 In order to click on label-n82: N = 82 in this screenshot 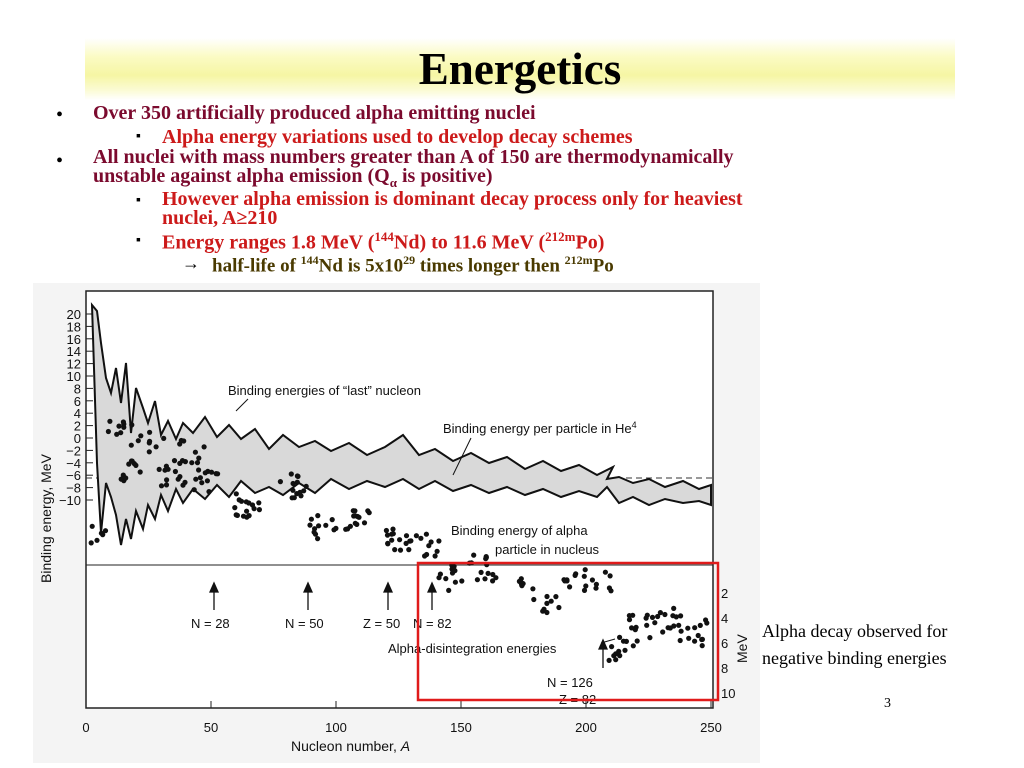, I will do `click(432, 623)`.